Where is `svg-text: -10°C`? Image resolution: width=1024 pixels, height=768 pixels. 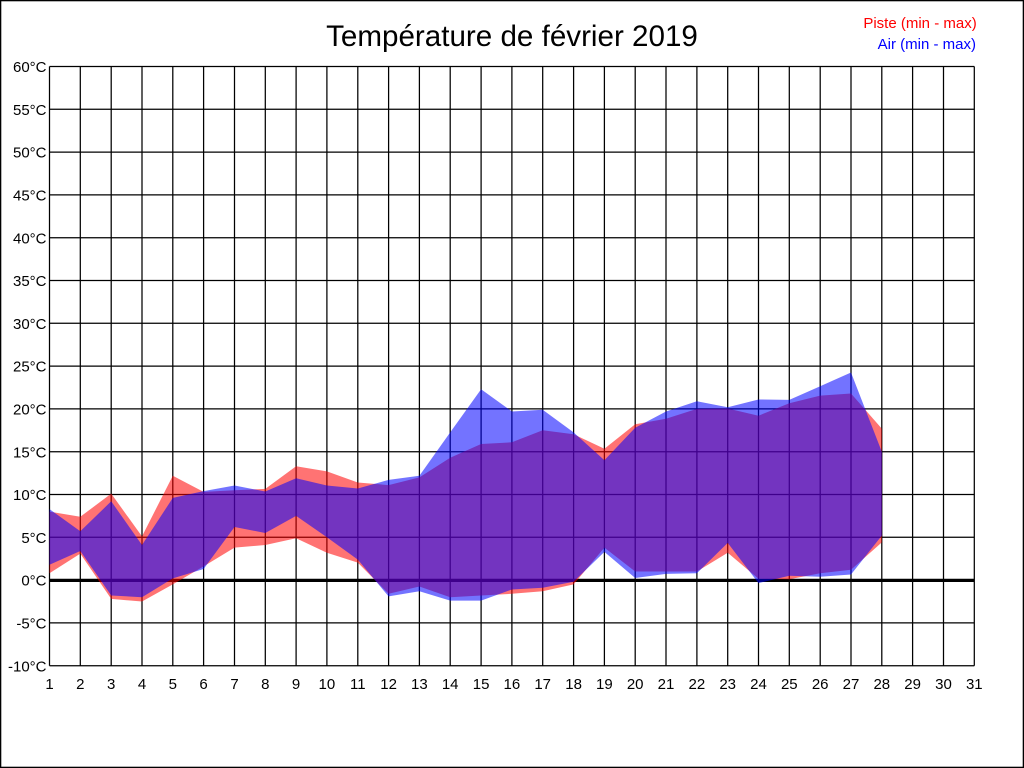
svg-text: -10°C is located at coordinates (27, 666).